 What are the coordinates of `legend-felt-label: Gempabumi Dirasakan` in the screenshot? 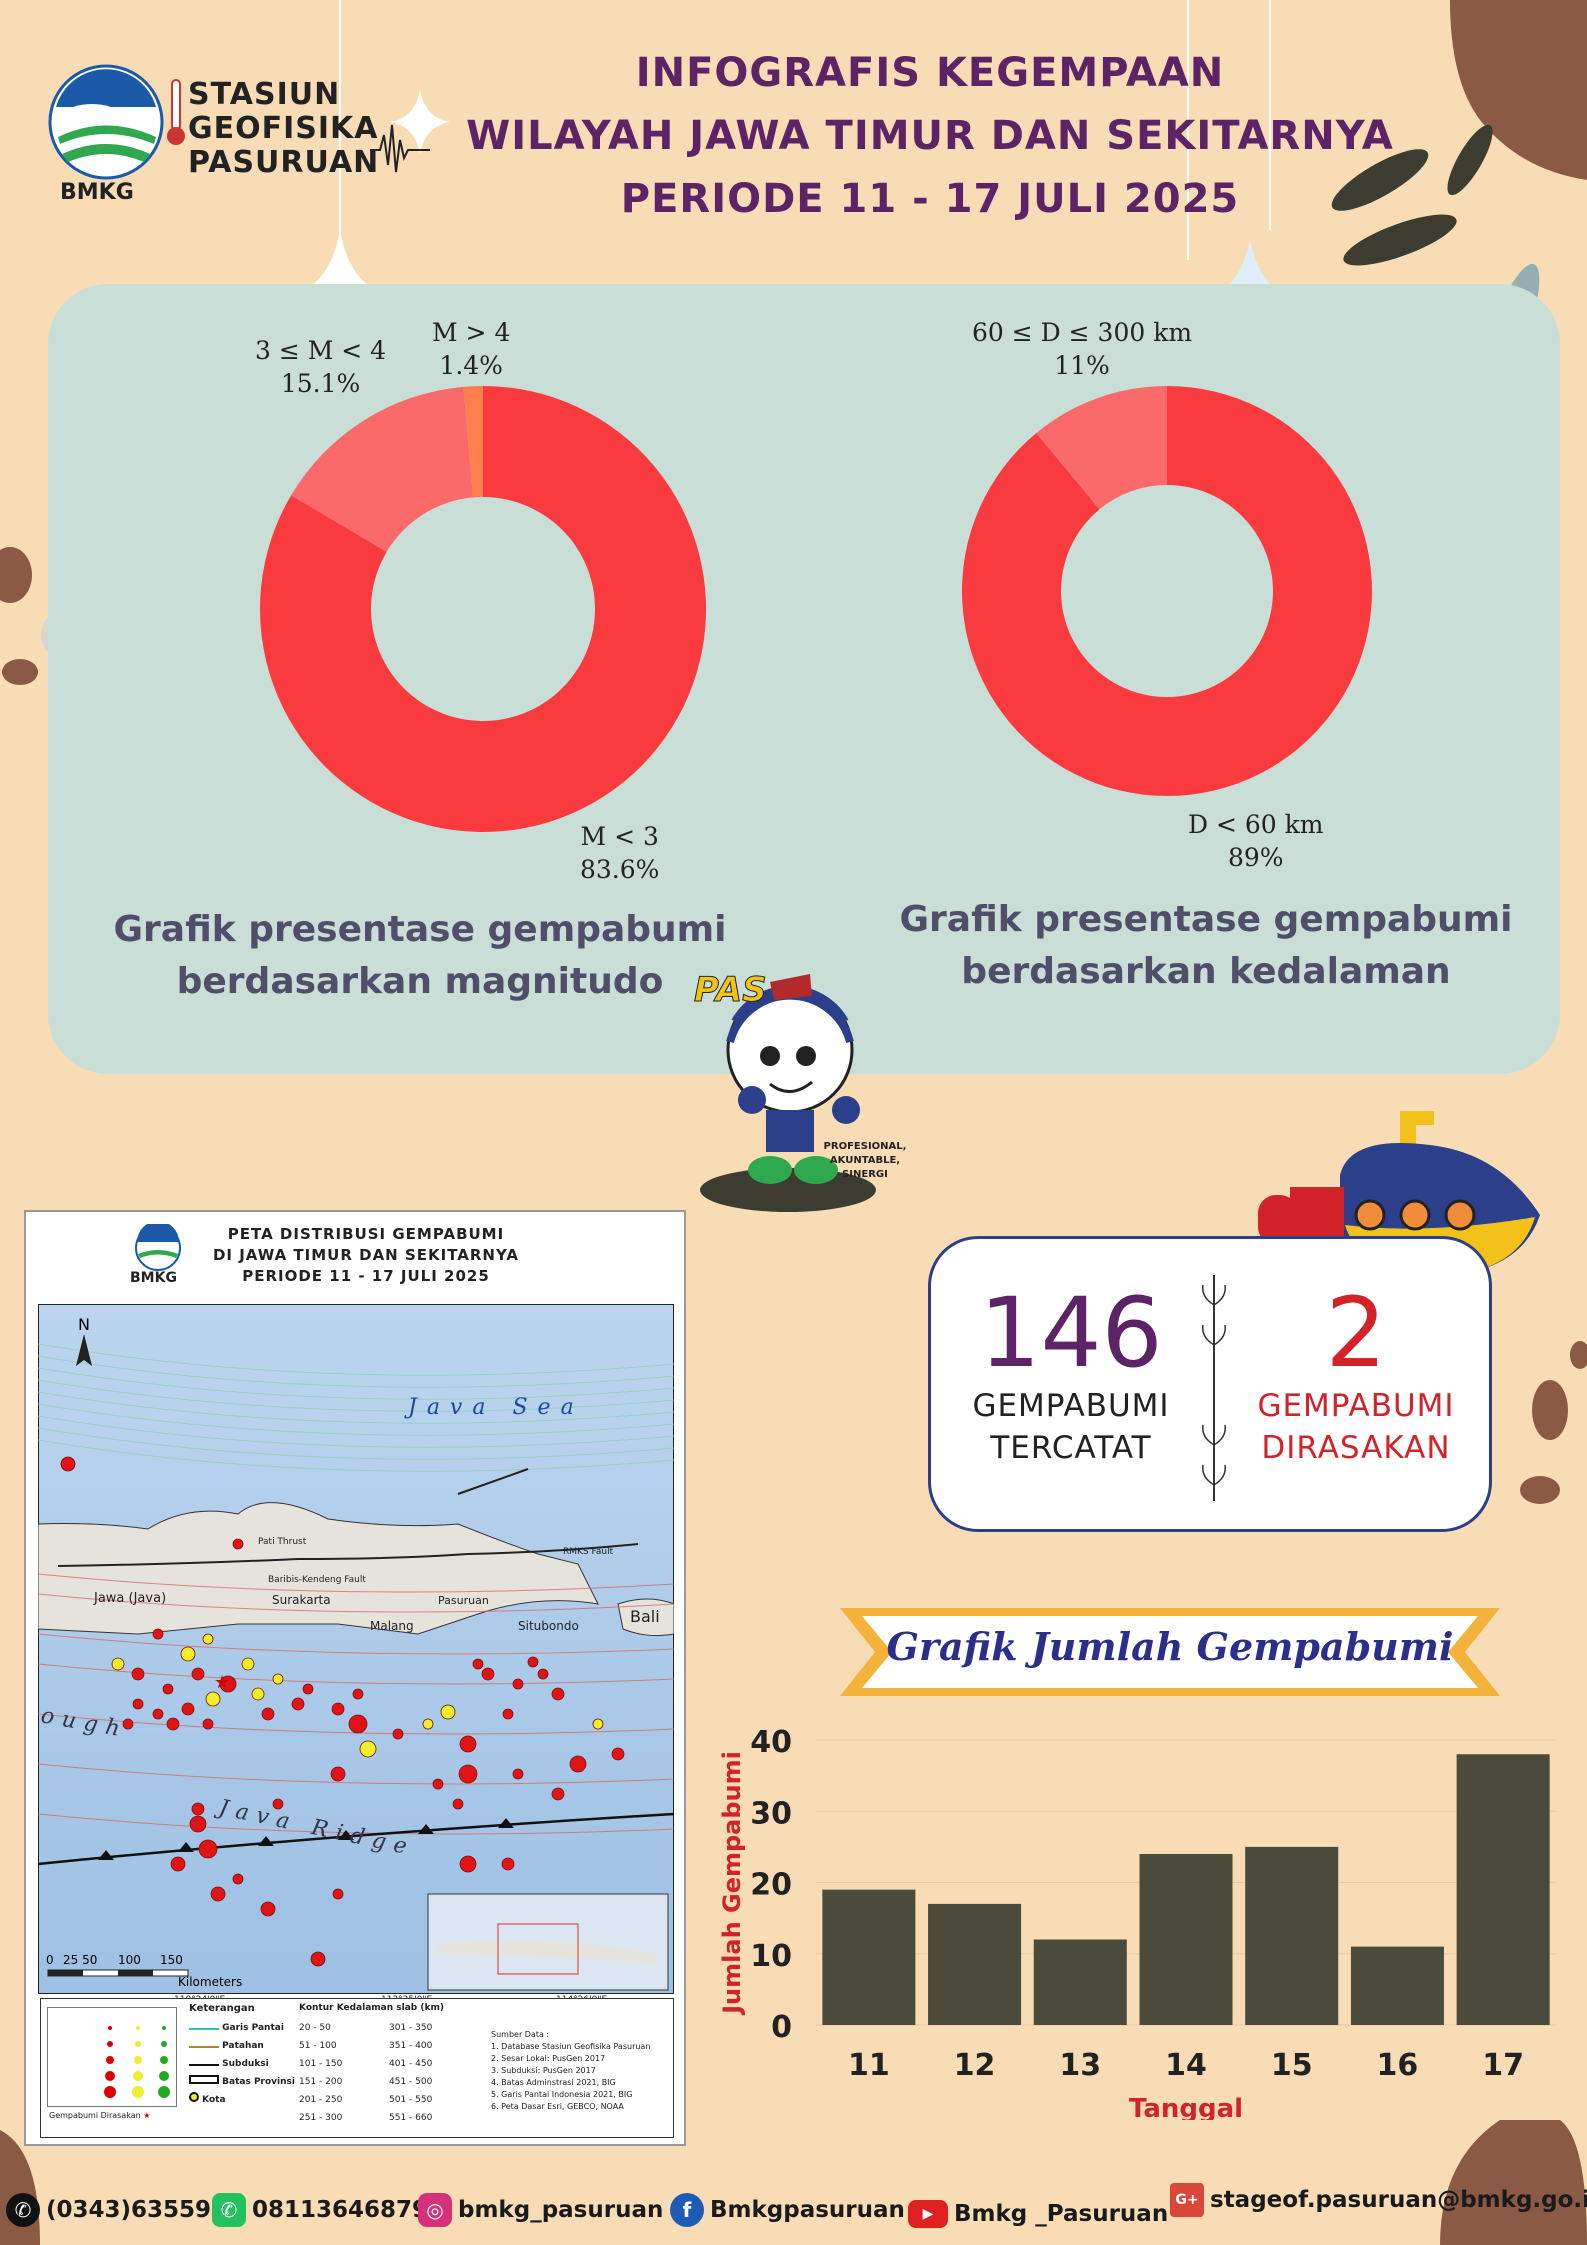 It's located at (95, 2115).